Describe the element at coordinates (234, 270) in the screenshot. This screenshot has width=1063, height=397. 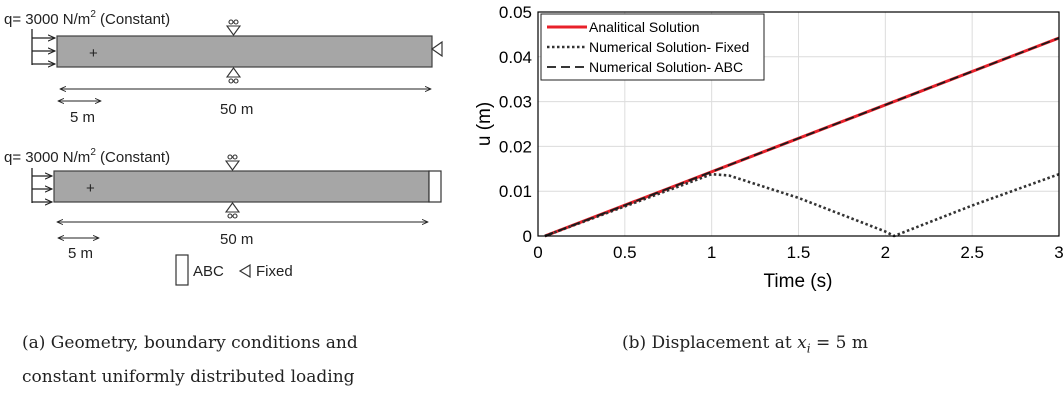
I see `boundary-legend: ABC Fixed` at that location.